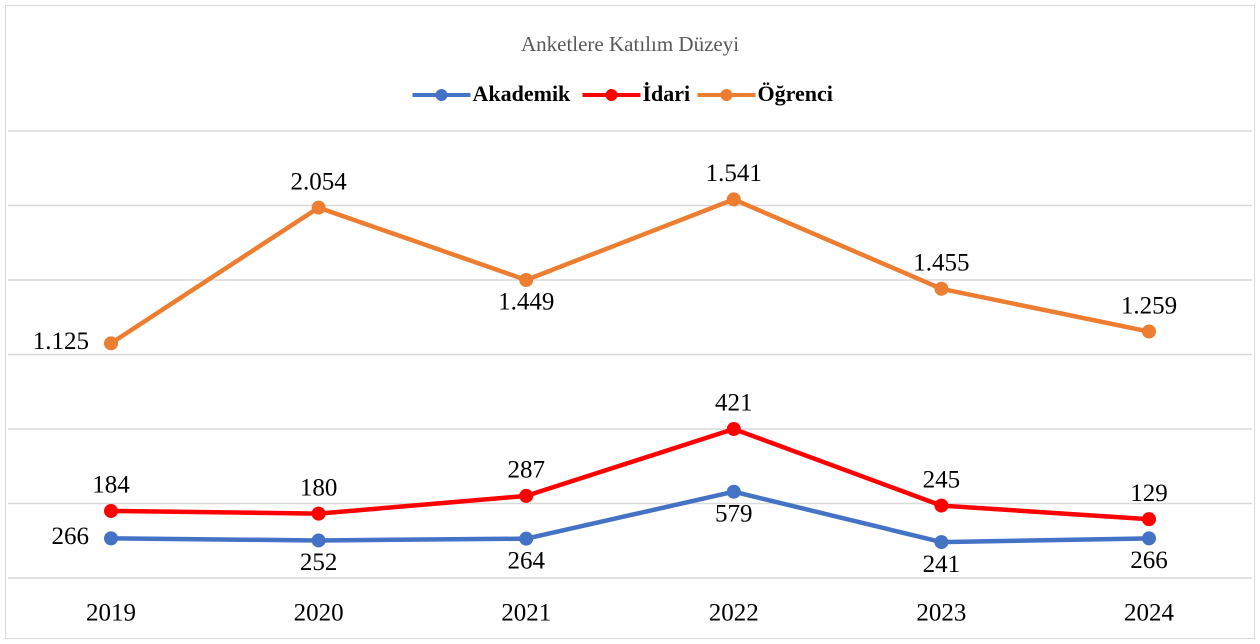 The height and width of the screenshot is (644, 1260). What do you see at coordinates (1149, 305) in the screenshot?
I see `data-label: 1.259` at bounding box center [1149, 305].